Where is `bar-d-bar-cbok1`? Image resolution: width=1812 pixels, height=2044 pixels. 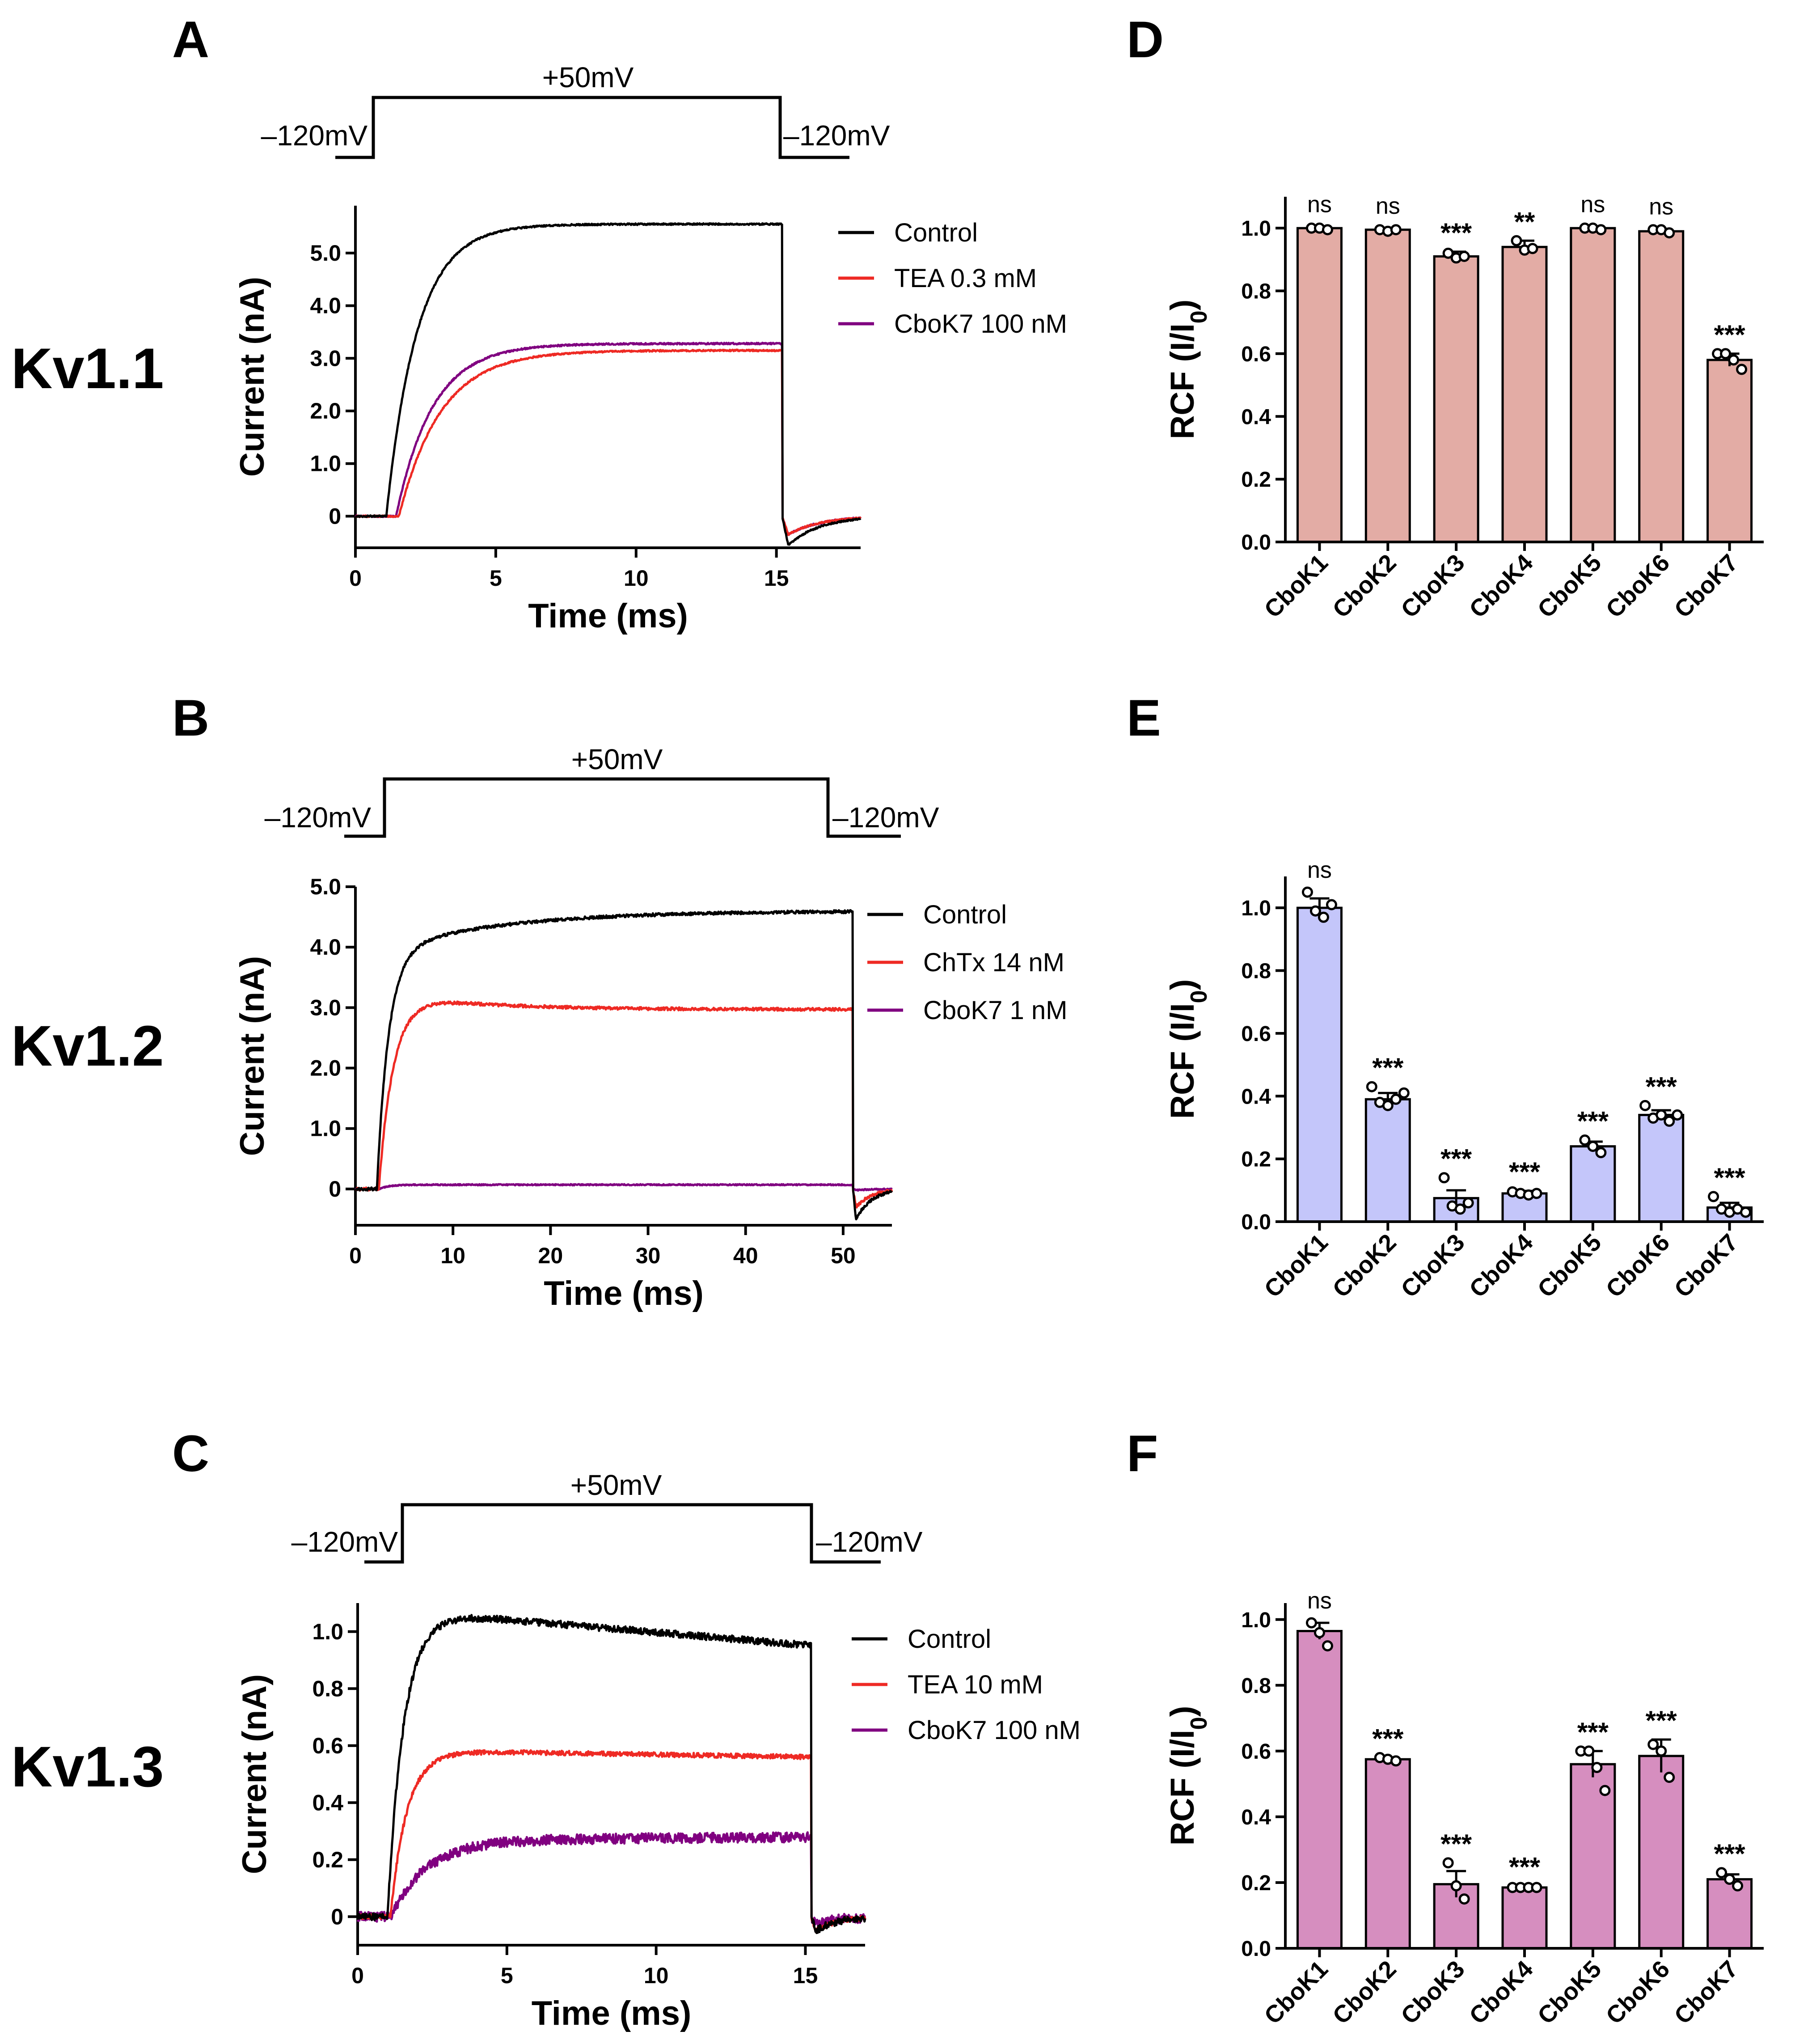
bar-d-bar-cbok1 is located at coordinates (1319, 385).